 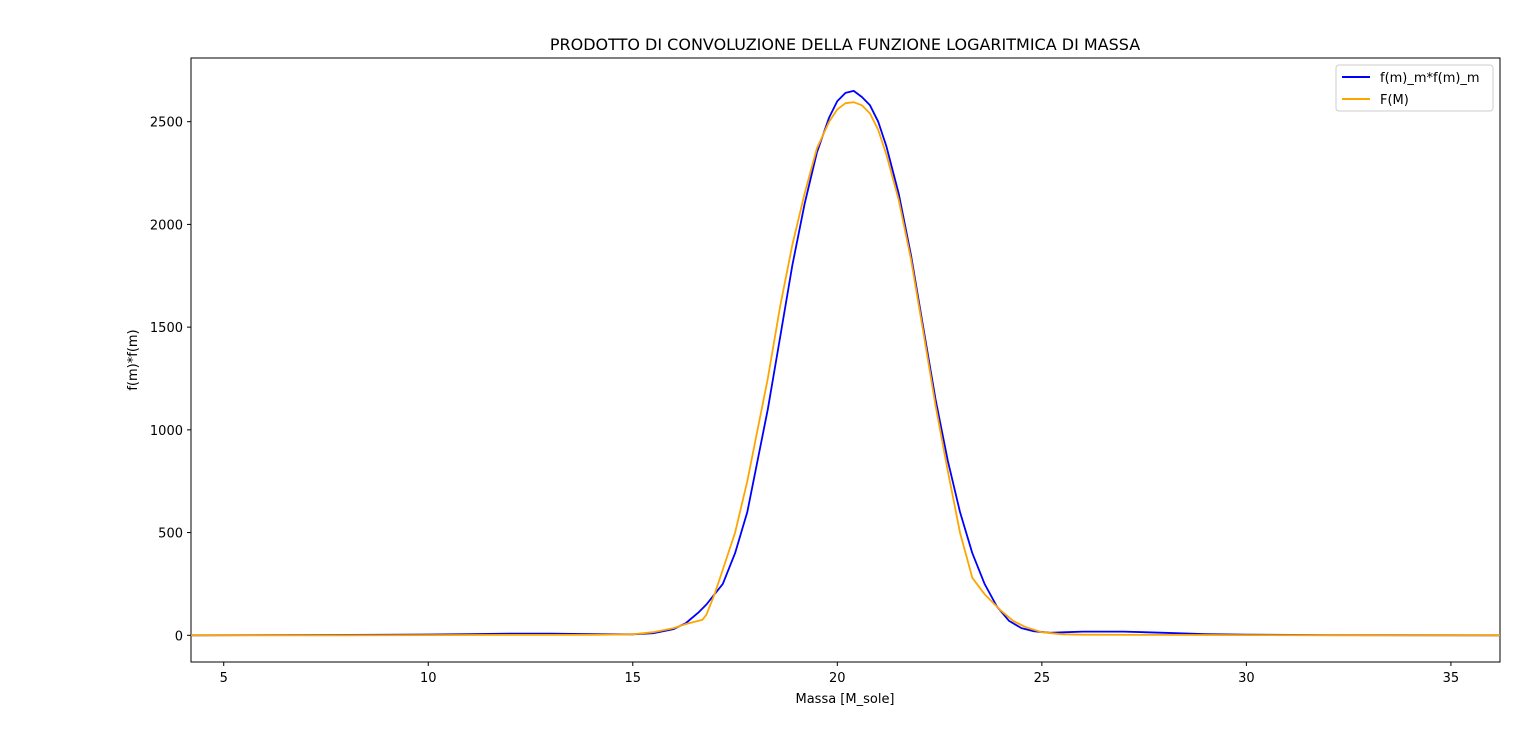 What do you see at coordinates (166, 123) in the screenshot?
I see `y-tick-label: 2500` at bounding box center [166, 123].